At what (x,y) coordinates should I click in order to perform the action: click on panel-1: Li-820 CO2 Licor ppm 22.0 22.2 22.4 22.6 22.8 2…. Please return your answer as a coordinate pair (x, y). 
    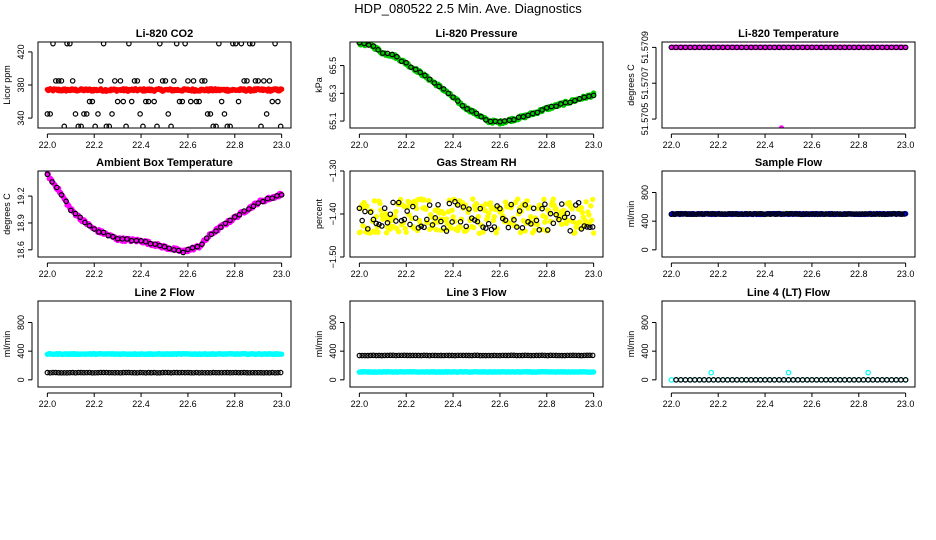
    Looking at the image, I should click on (147, 89).